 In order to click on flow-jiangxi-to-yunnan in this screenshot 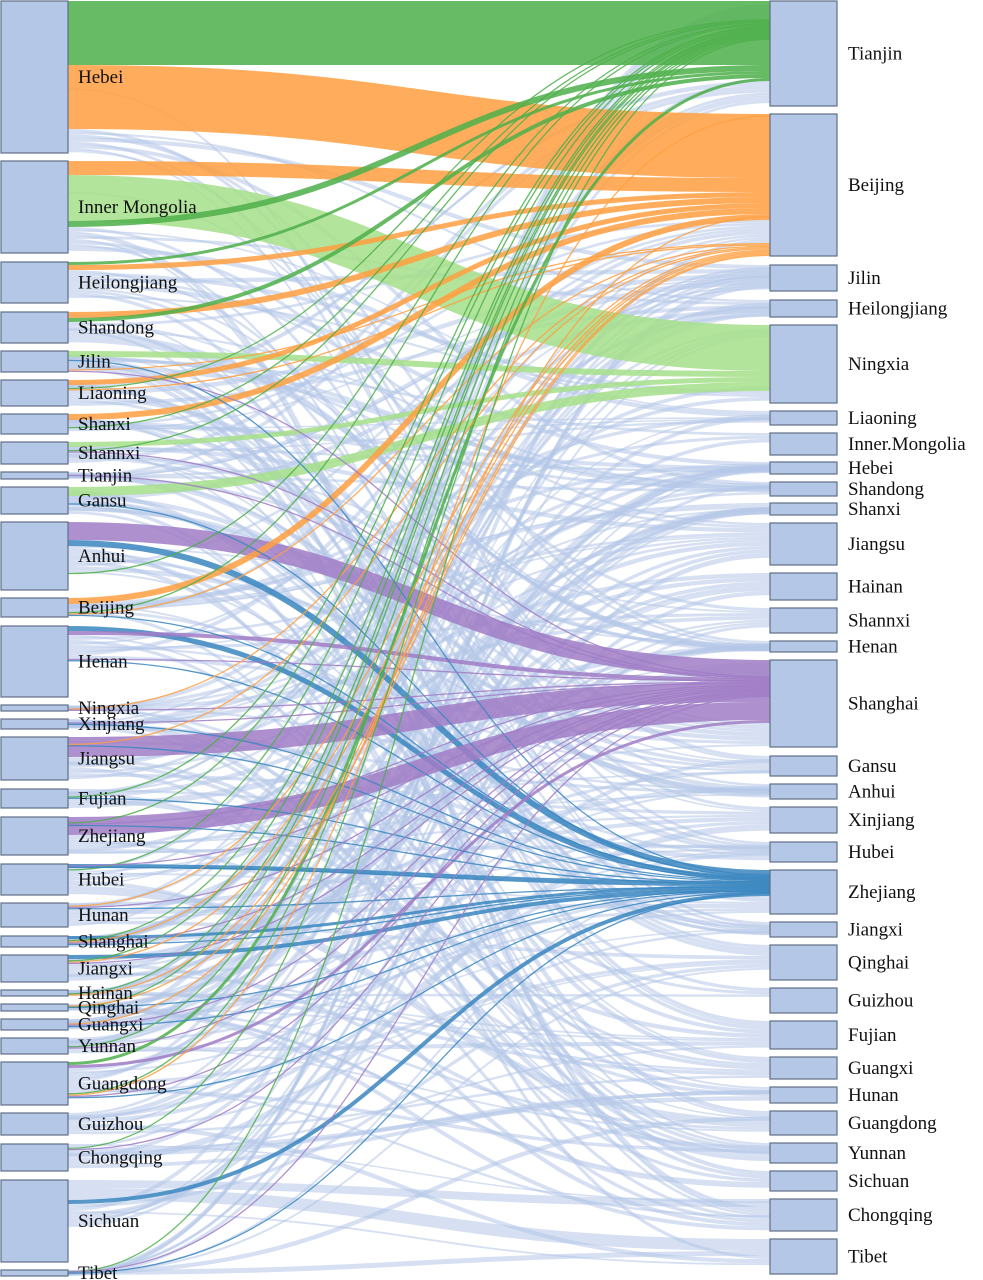, I will do `click(419, 1056)`.